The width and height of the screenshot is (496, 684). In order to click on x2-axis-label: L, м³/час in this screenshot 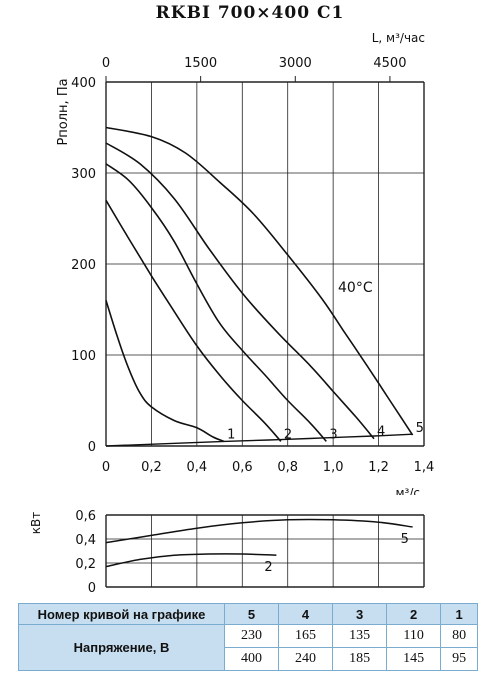, I will do `click(398, 38)`.